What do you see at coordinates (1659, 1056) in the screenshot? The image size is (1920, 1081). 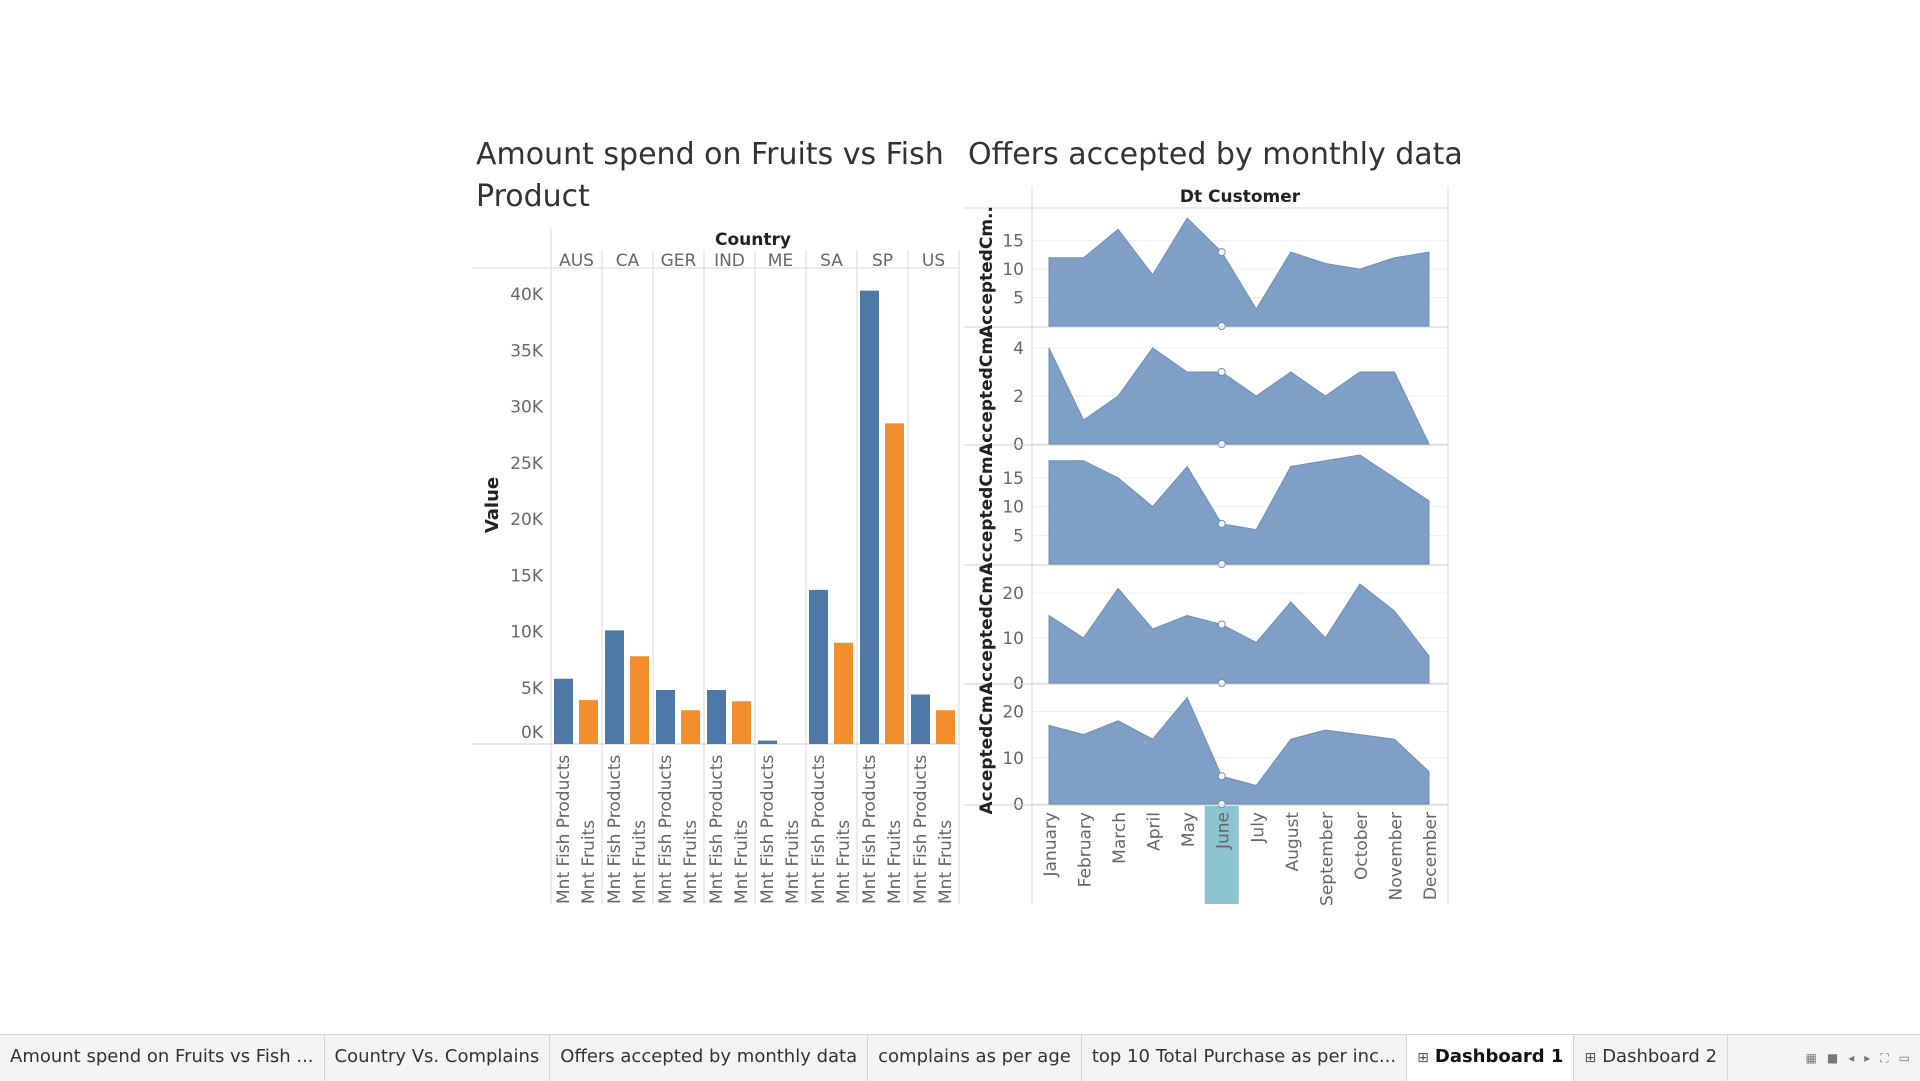 I see `tab-label: Dashboard 2` at bounding box center [1659, 1056].